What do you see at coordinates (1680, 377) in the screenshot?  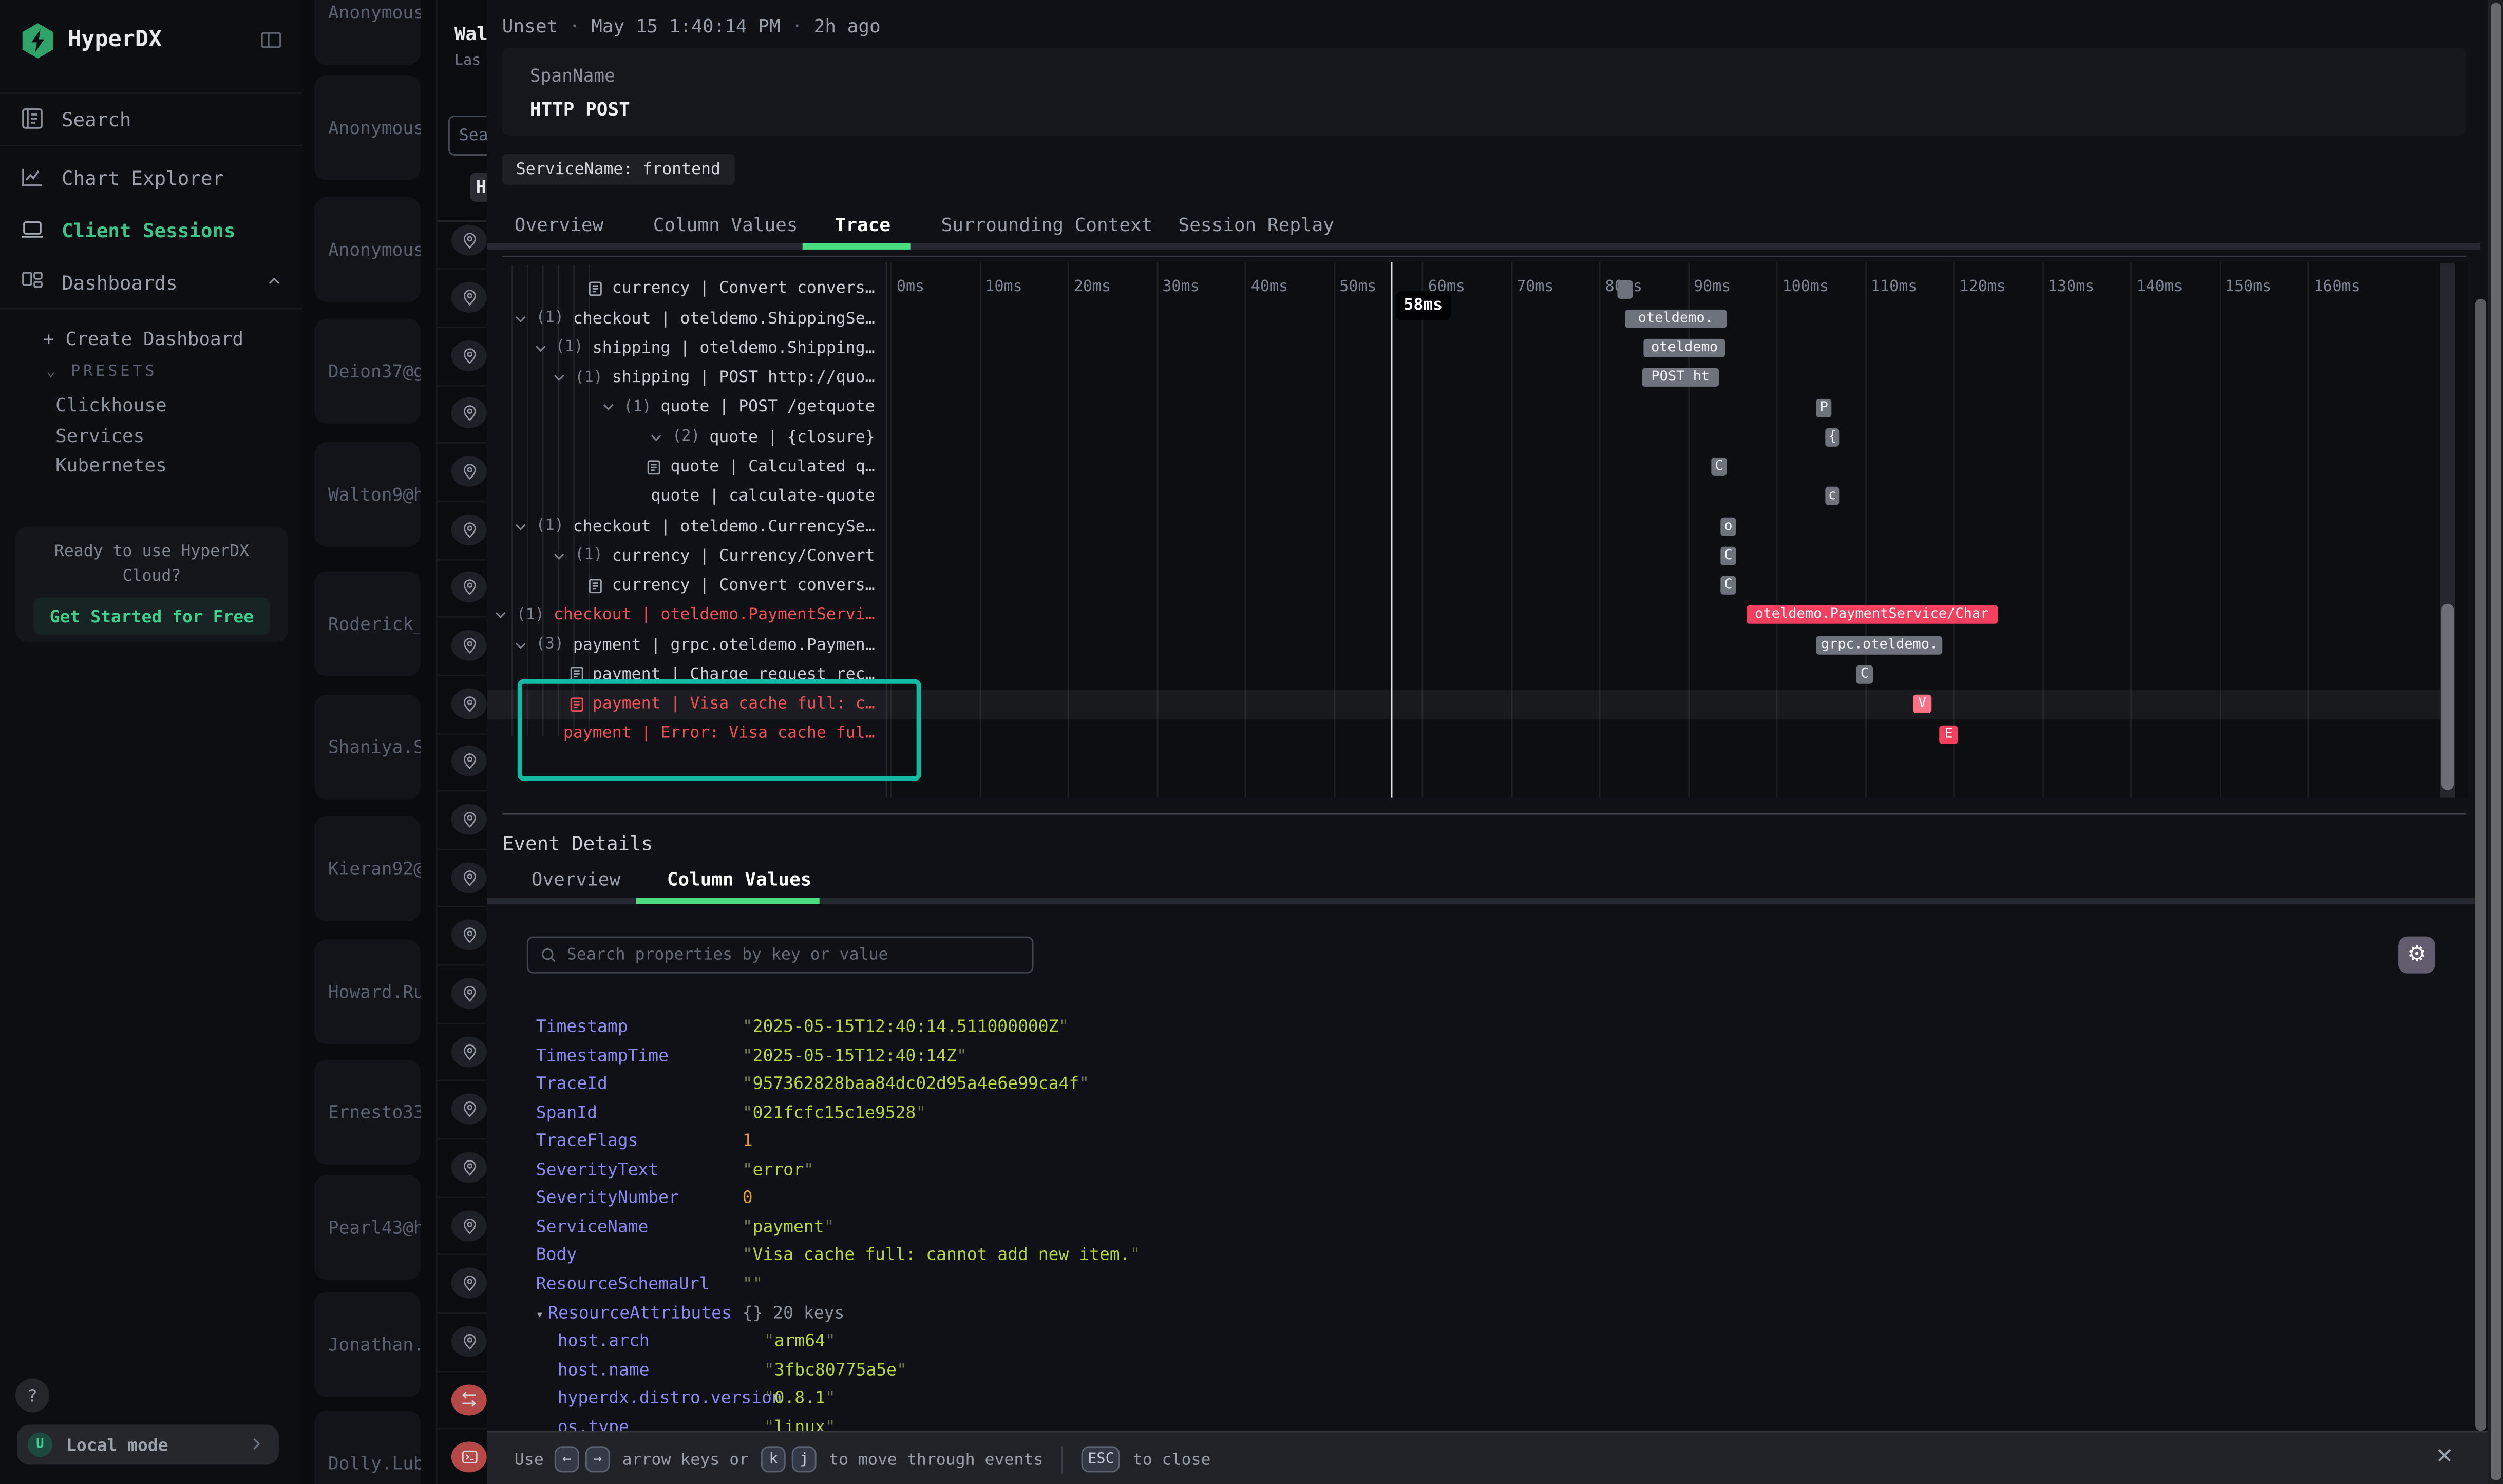 I see `span-duration-bar: POST ht` at bounding box center [1680, 377].